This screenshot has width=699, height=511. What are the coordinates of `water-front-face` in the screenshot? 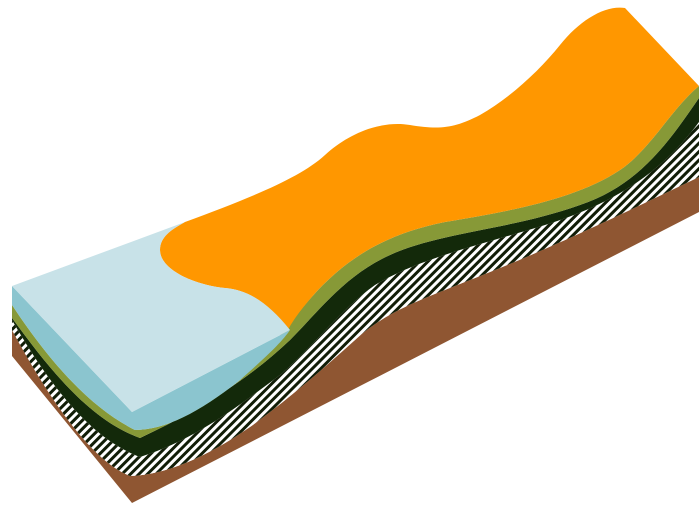 It's located at (151, 358).